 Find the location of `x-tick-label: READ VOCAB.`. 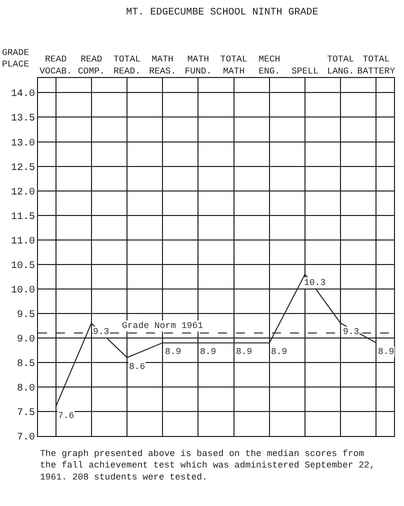

x-tick-label: READ VOCAB. is located at coordinates (56, 65).